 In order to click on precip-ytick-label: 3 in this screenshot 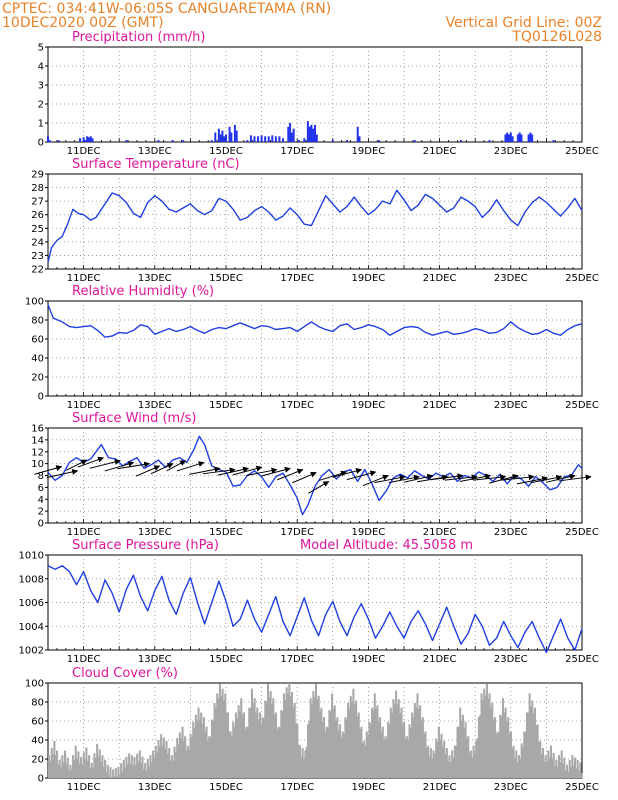, I will do `click(41, 86)`.